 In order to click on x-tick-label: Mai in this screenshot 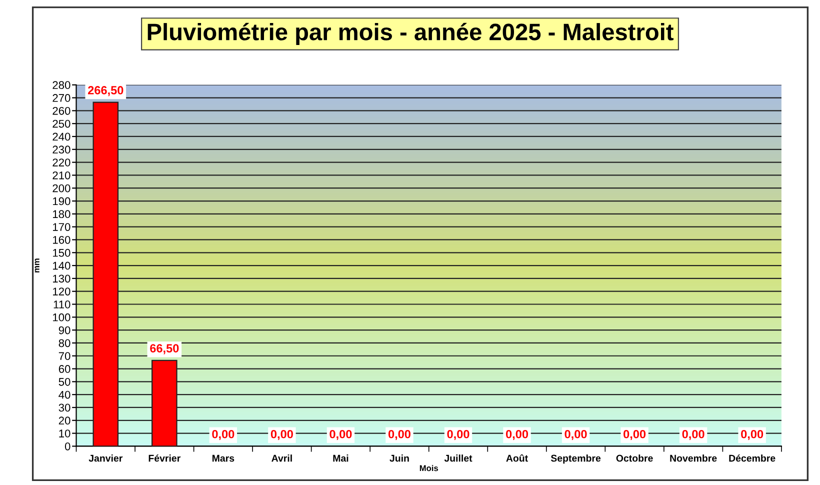, I will do `click(340, 458)`.